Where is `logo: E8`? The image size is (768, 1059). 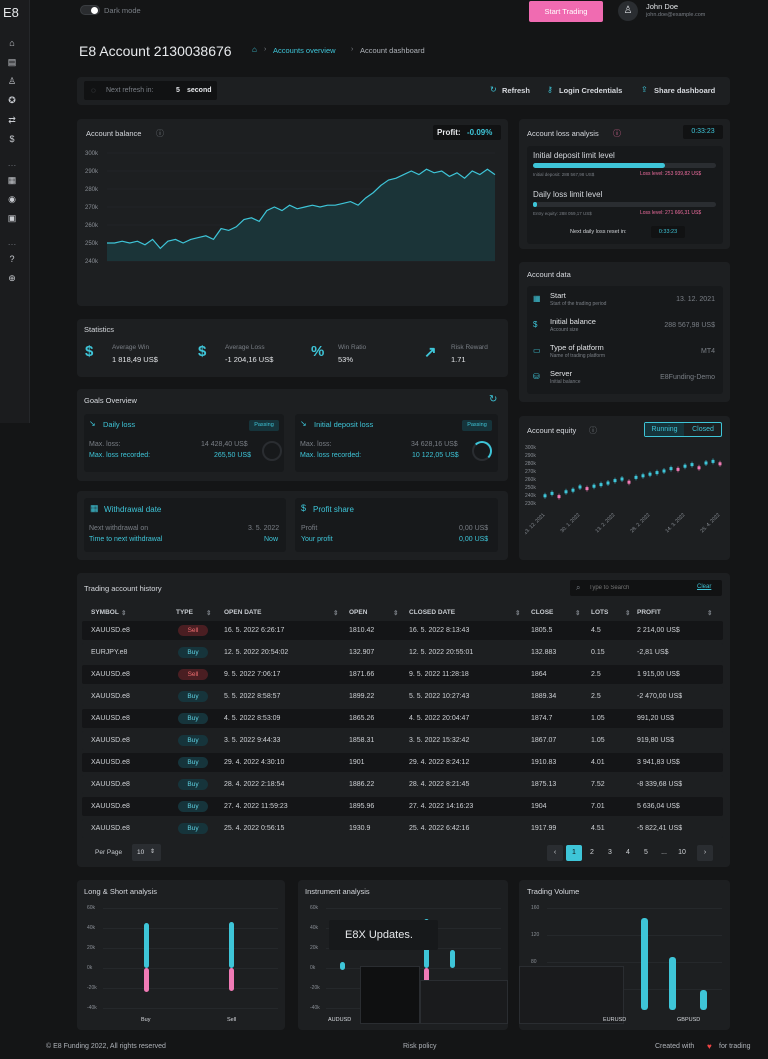
logo: E8 is located at coordinates (11, 12).